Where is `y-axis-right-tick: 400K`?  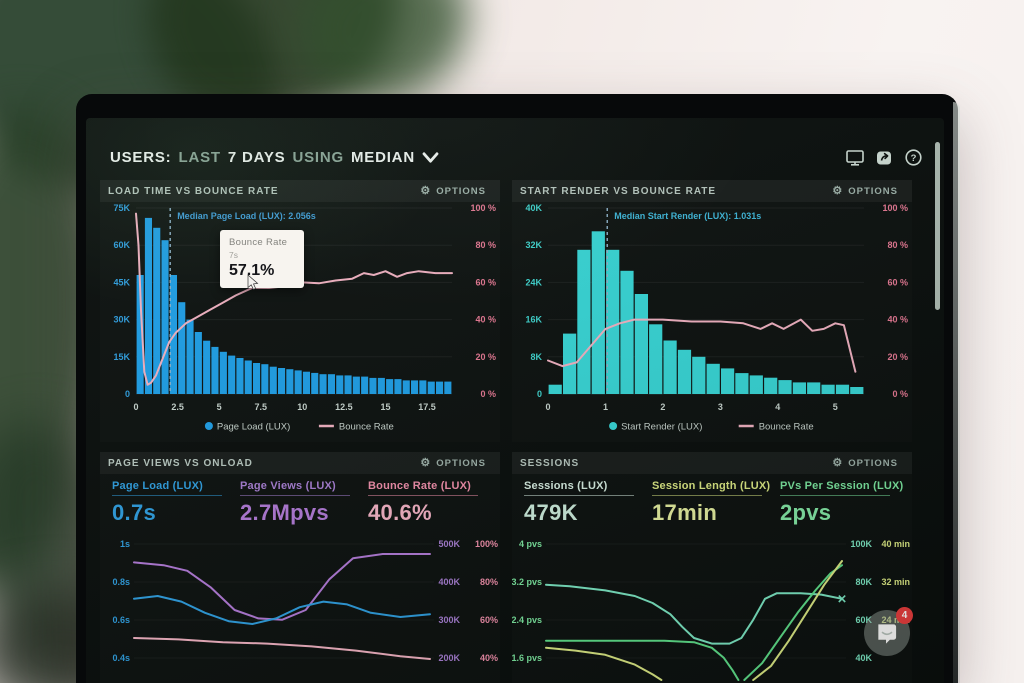
y-axis-right-tick: 400K is located at coordinates (449, 582).